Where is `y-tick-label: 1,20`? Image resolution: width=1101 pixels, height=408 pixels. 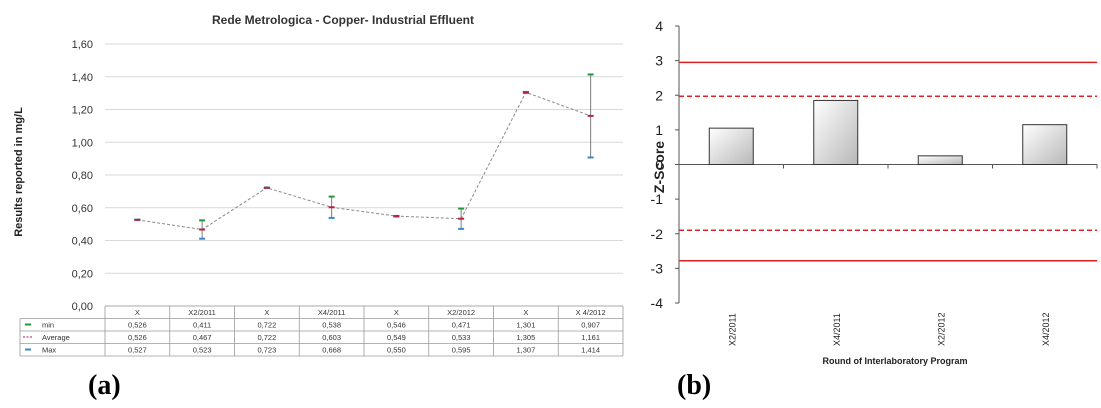 y-tick-label: 1,20 is located at coordinates (82, 111).